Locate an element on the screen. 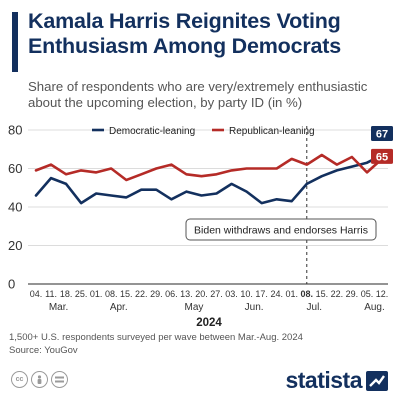 The image size is (400, 400). statista-logo: statista is located at coordinates (336, 380).